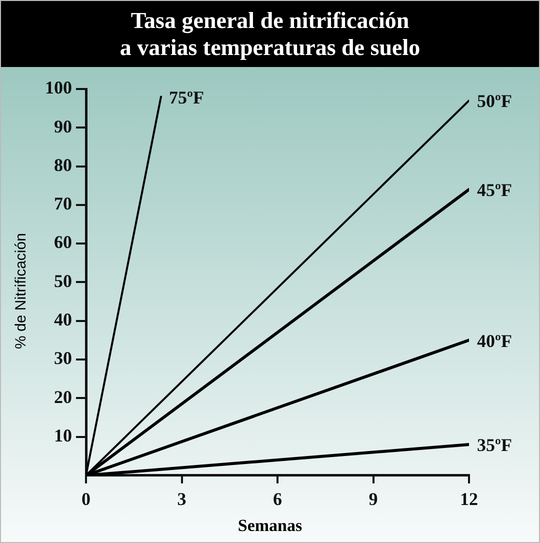 The image size is (540, 543). Describe the element at coordinates (270, 34) in the screenshot. I see `chart-title: Tasa general de nitrificación a varias temperaturas de suelo` at that location.